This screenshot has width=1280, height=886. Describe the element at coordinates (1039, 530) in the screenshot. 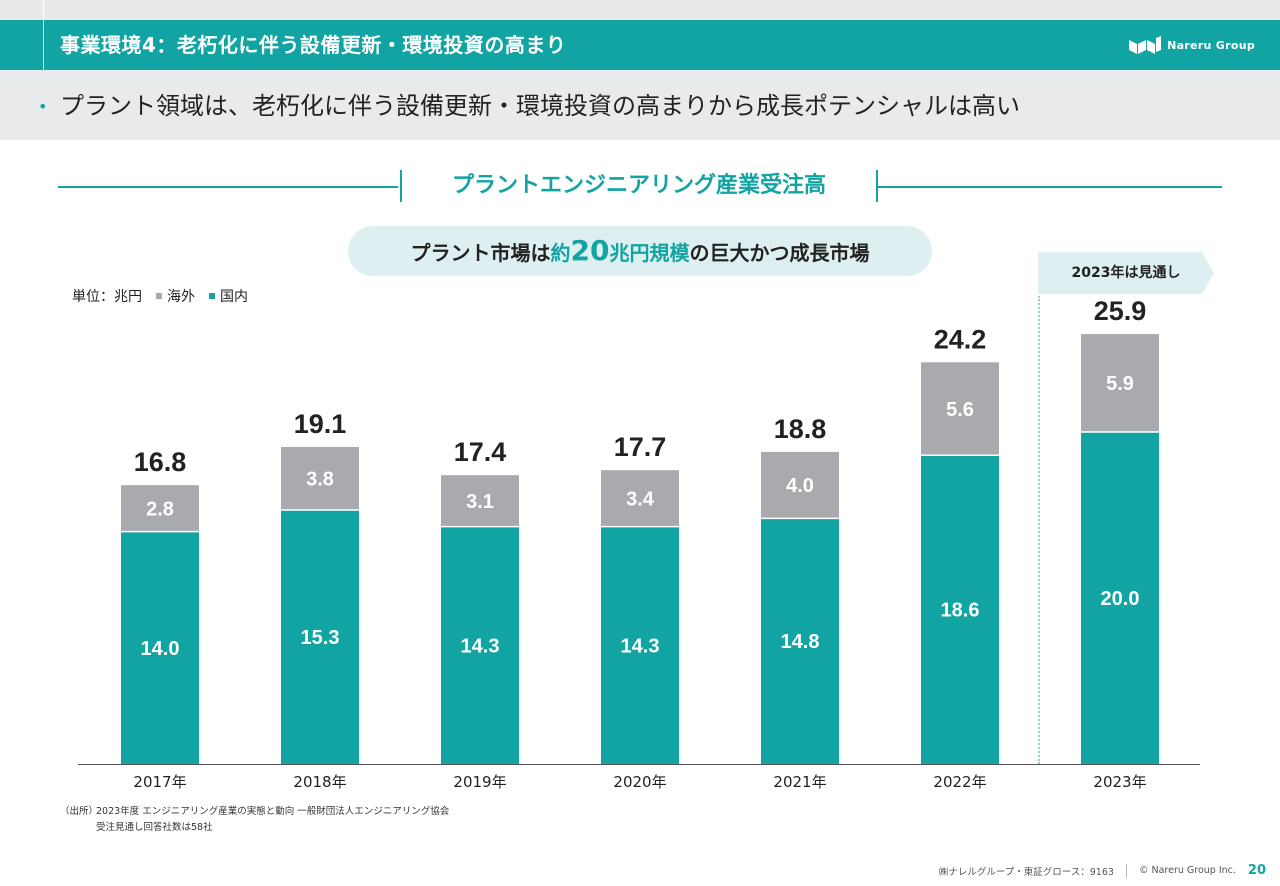

I see `forecast-divider` at that location.